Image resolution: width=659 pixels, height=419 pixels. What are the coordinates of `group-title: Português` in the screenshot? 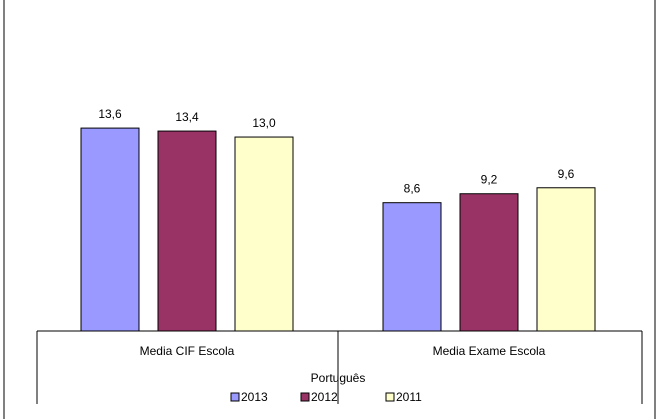 It's located at (338, 378).